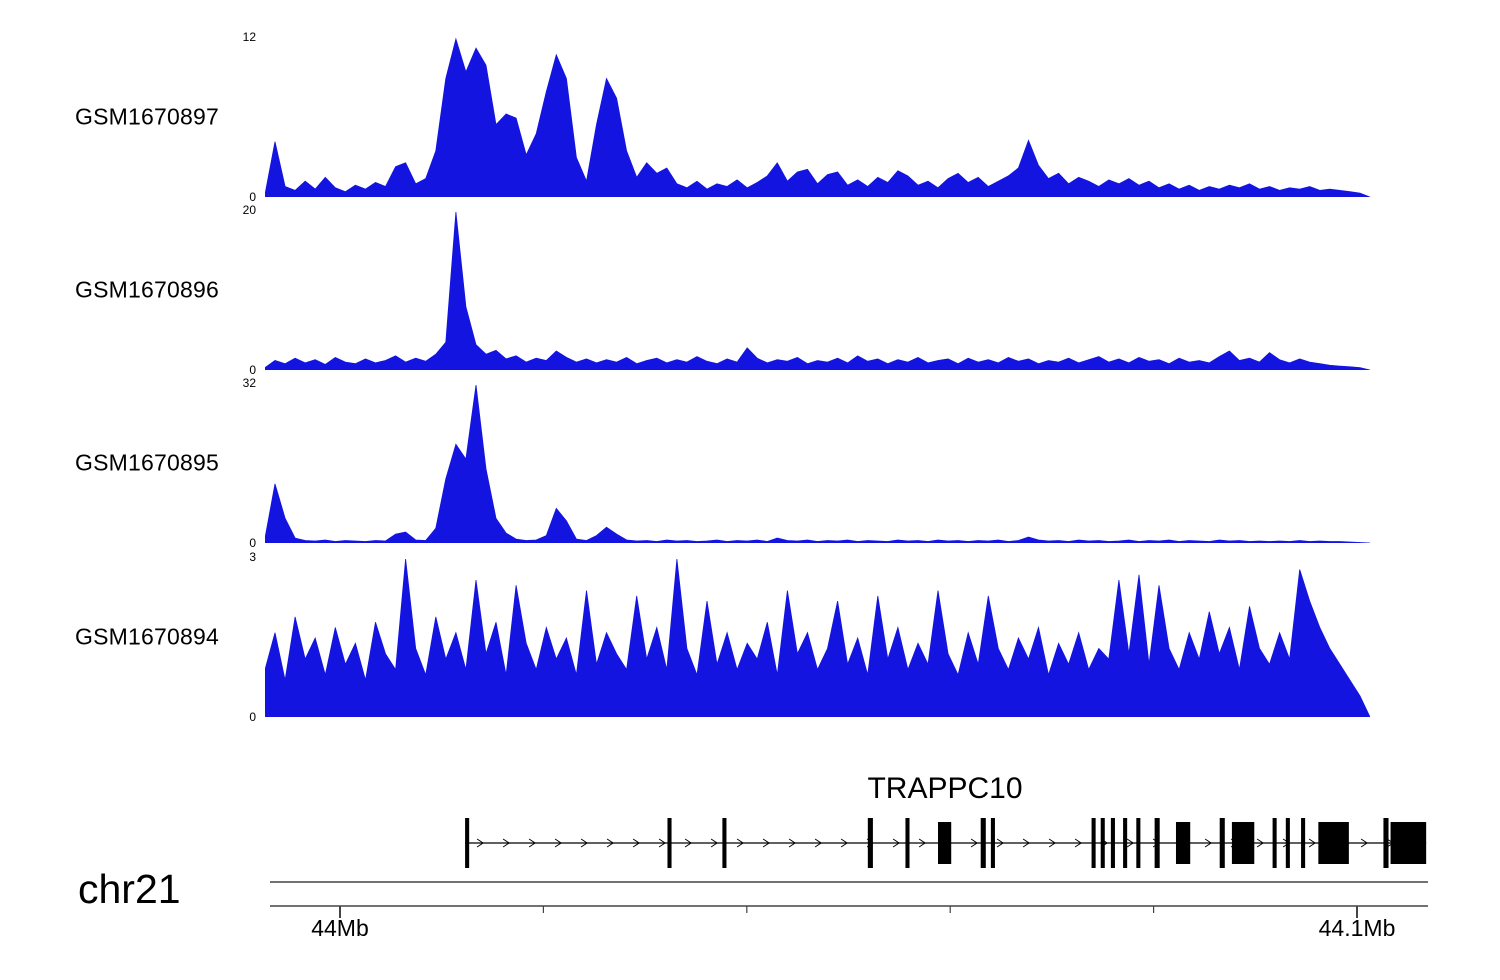 The height and width of the screenshot is (980, 1500). Describe the element at coordinates (945, 788) in the screenshot. I see `gene-name-label: TRAPPC10` at that location.